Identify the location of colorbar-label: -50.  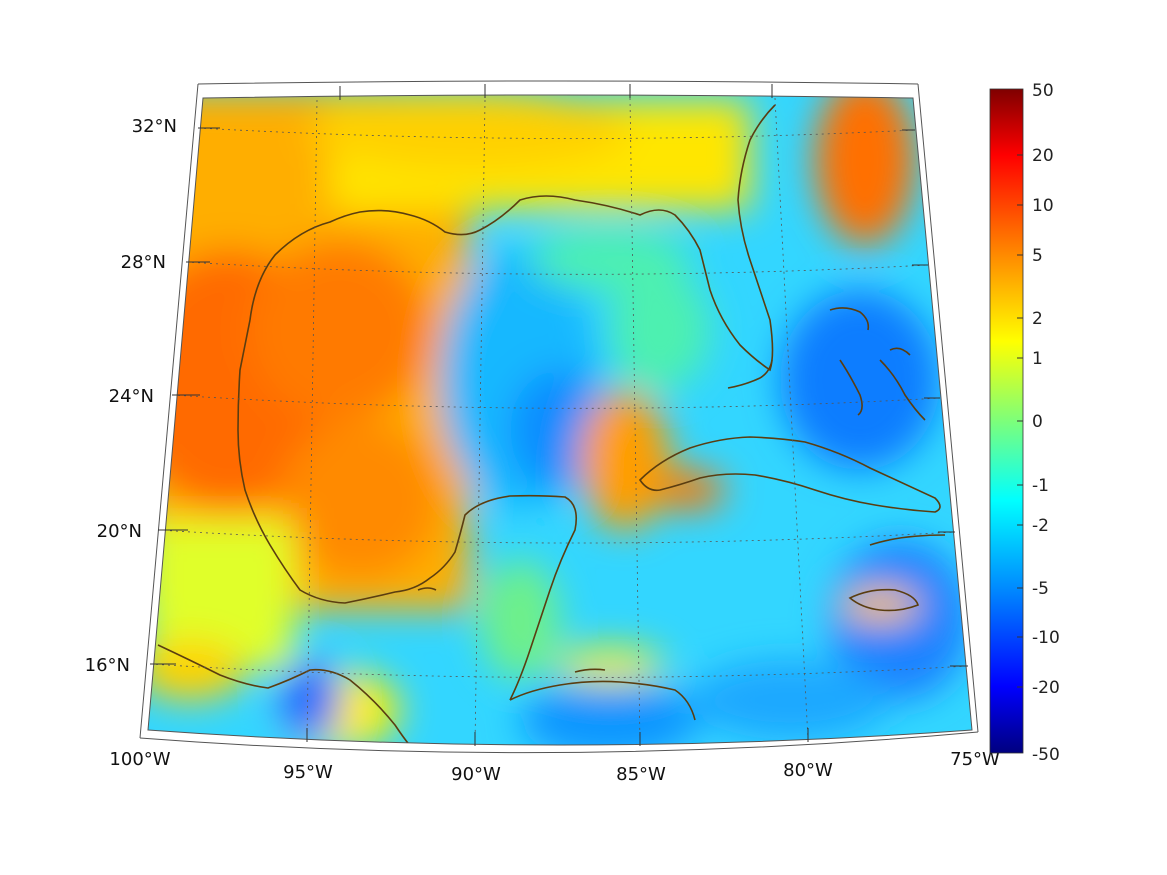
(1046, 755).